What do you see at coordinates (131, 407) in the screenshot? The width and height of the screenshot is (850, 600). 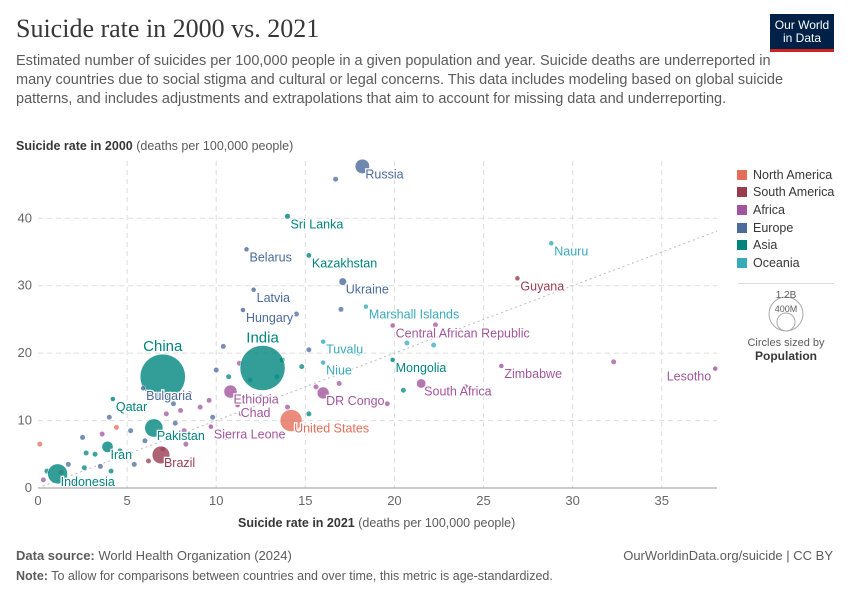 I see `point-label: Qatar` at bounding box center [131, 407].